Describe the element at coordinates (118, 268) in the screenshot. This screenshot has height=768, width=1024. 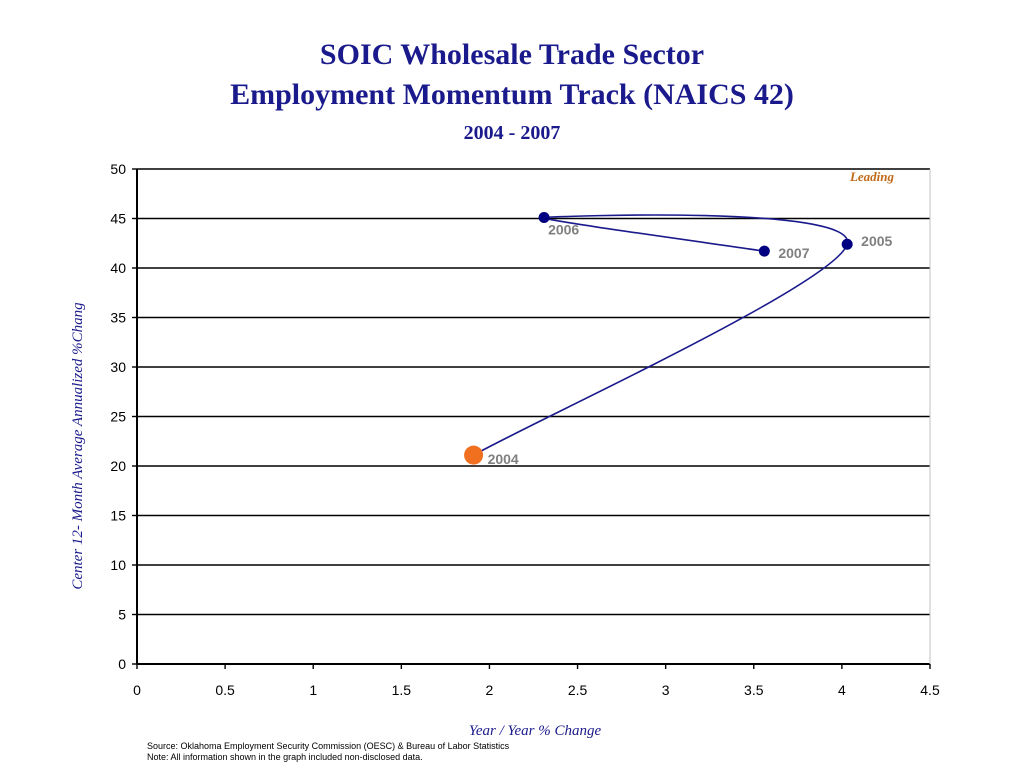
I see `y-tick-label: 40` at that location.